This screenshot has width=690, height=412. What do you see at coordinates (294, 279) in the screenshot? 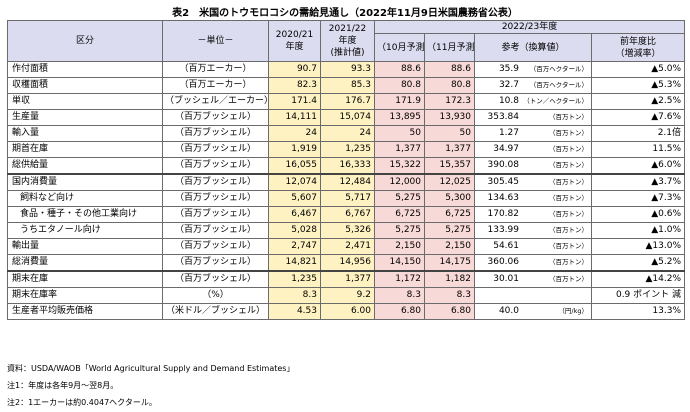
I see `row-2020: 1,235` at bounding box center [294, 279].